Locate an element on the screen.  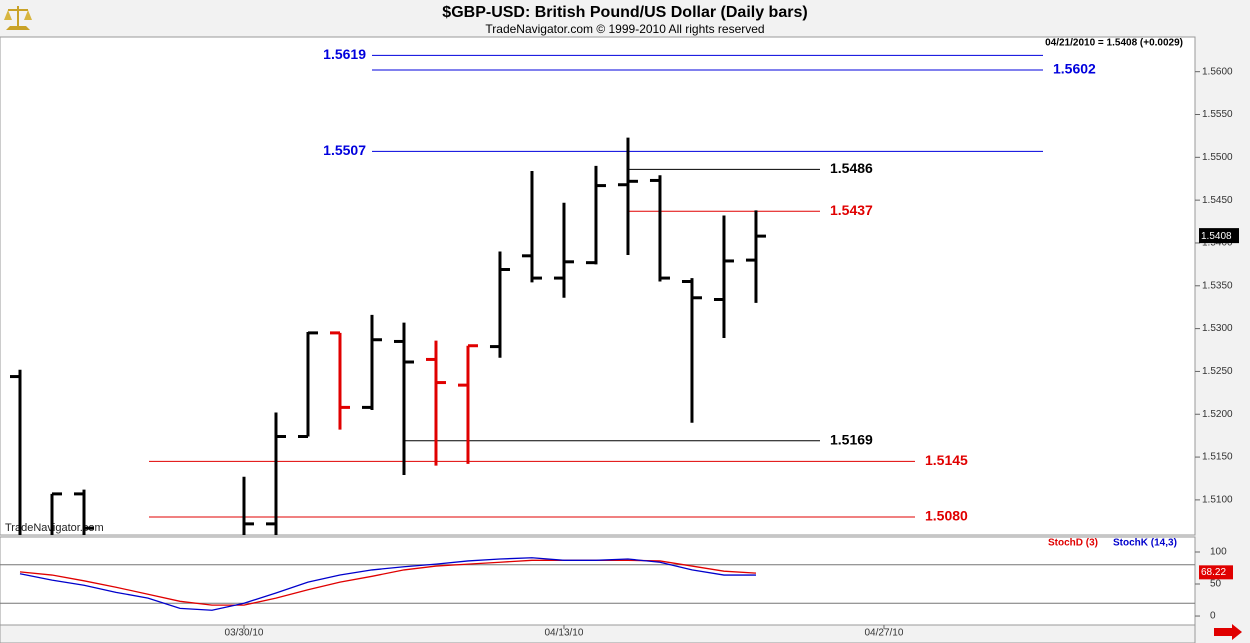
scale-icon is located at coordinates (18, 18).